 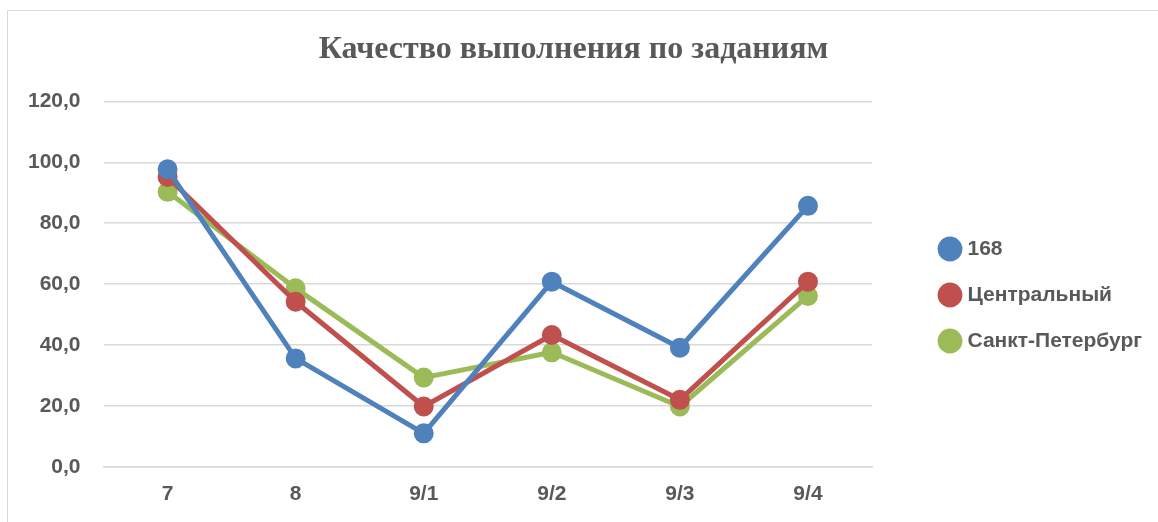 I want to click on x-tick-label: 7, so click(x=167, y=493).